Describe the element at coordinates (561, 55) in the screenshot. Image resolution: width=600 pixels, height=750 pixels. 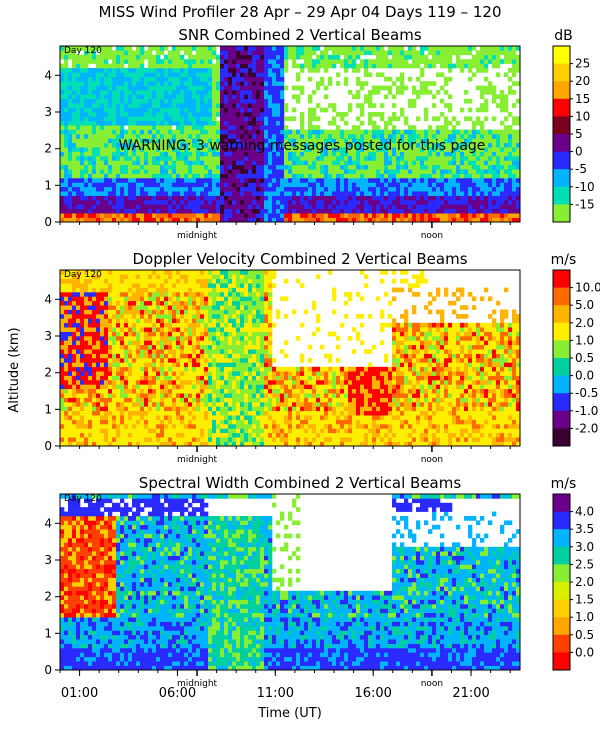
I see `colorbar-swatch` at that location.